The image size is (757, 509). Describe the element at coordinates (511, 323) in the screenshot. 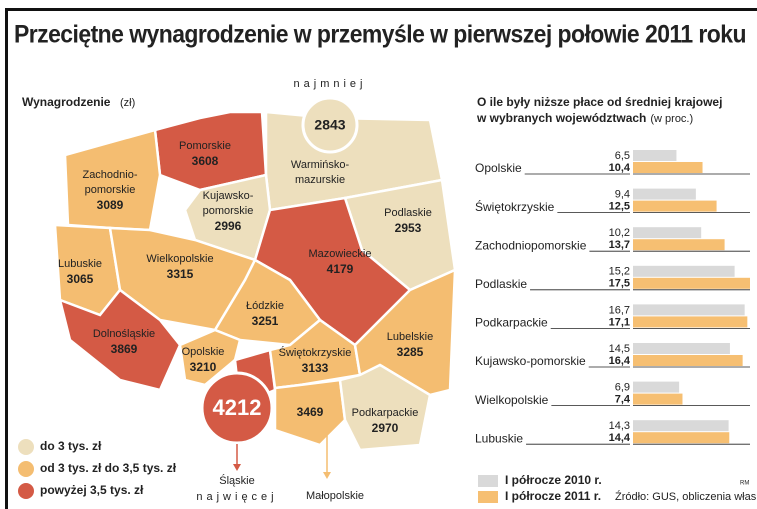

I see `category-label: Podkarpackie` at that location.